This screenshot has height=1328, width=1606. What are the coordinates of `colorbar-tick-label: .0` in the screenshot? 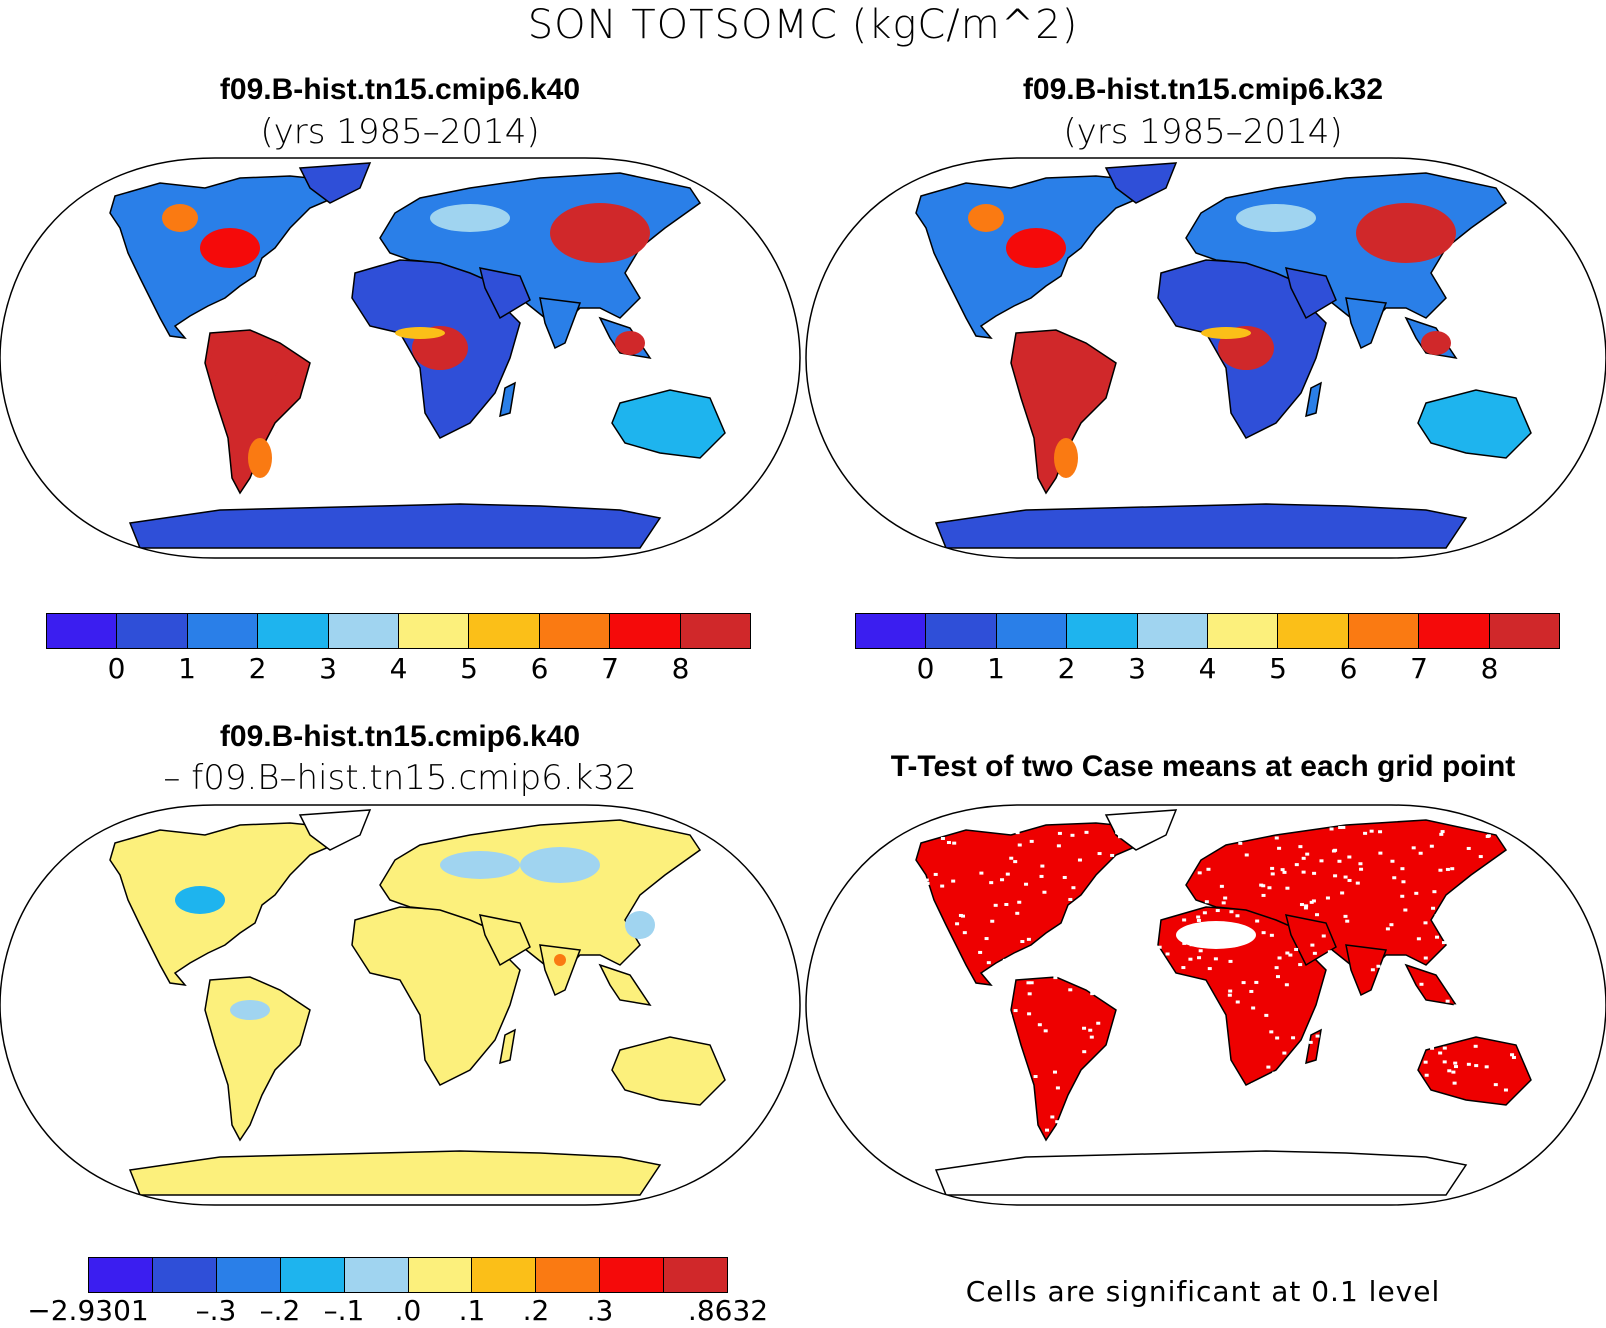 It's located at (408, 1310).